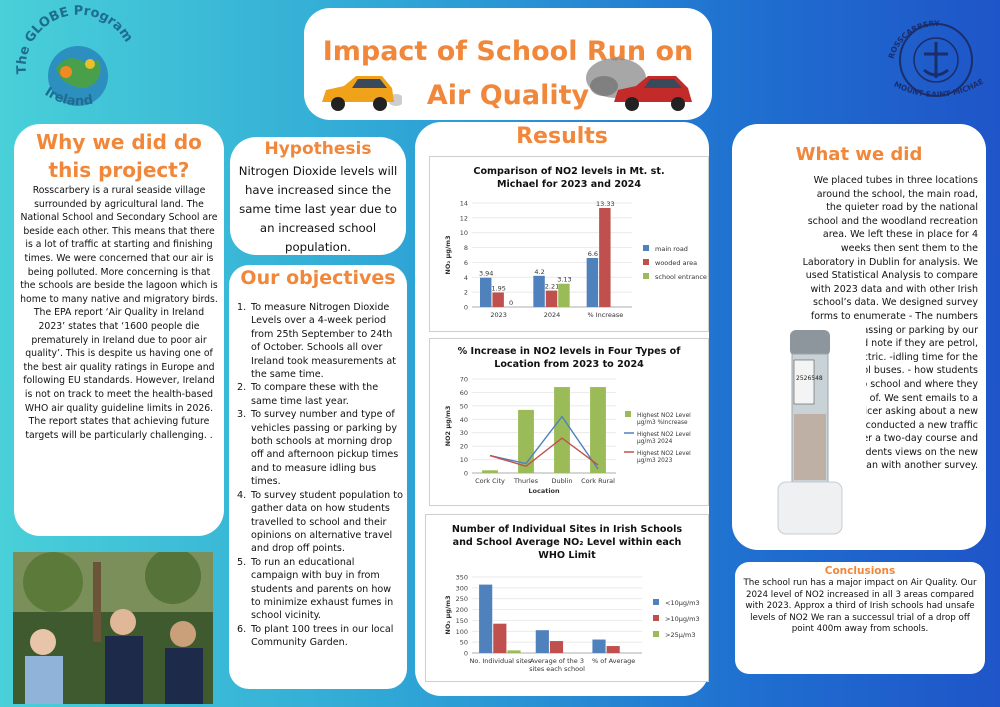  I want to click on data-label: 3.94, so click(486, 274).